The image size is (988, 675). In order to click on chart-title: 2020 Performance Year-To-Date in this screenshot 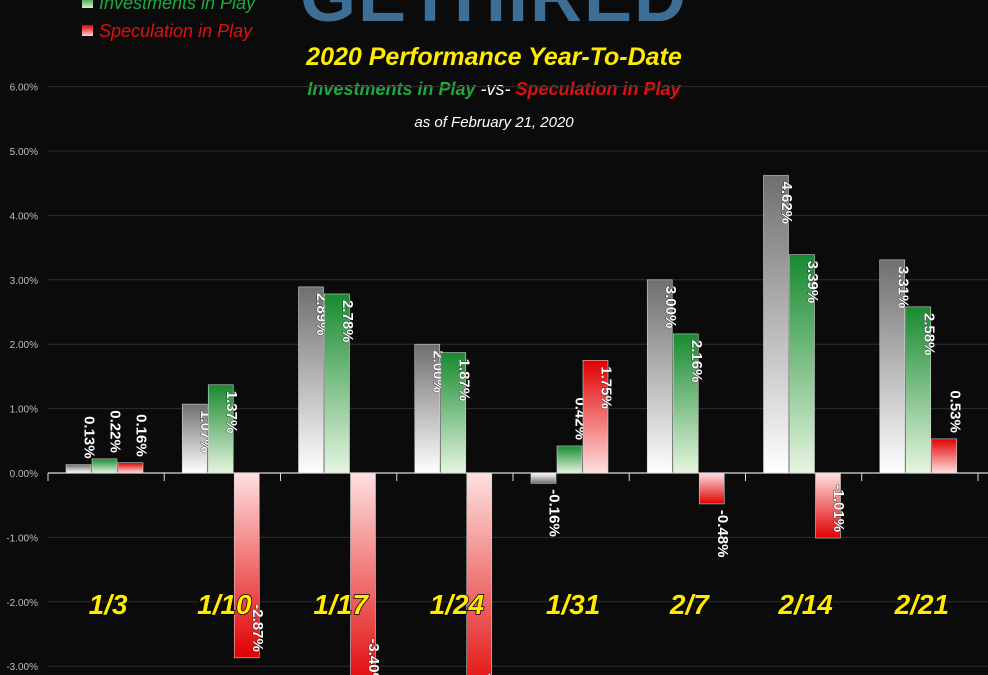, I will do `click(494, 57)`.